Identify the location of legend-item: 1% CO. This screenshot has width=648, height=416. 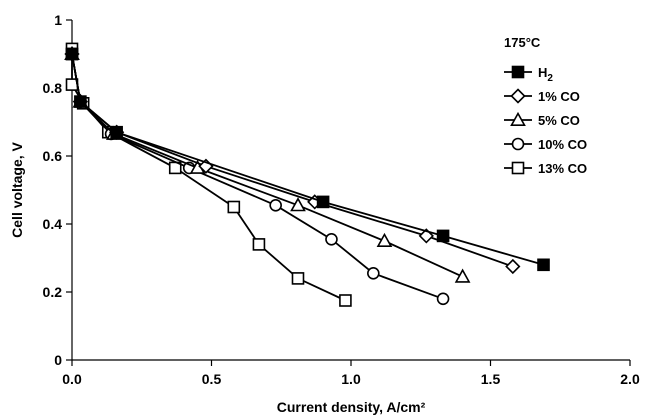
(542, 96).